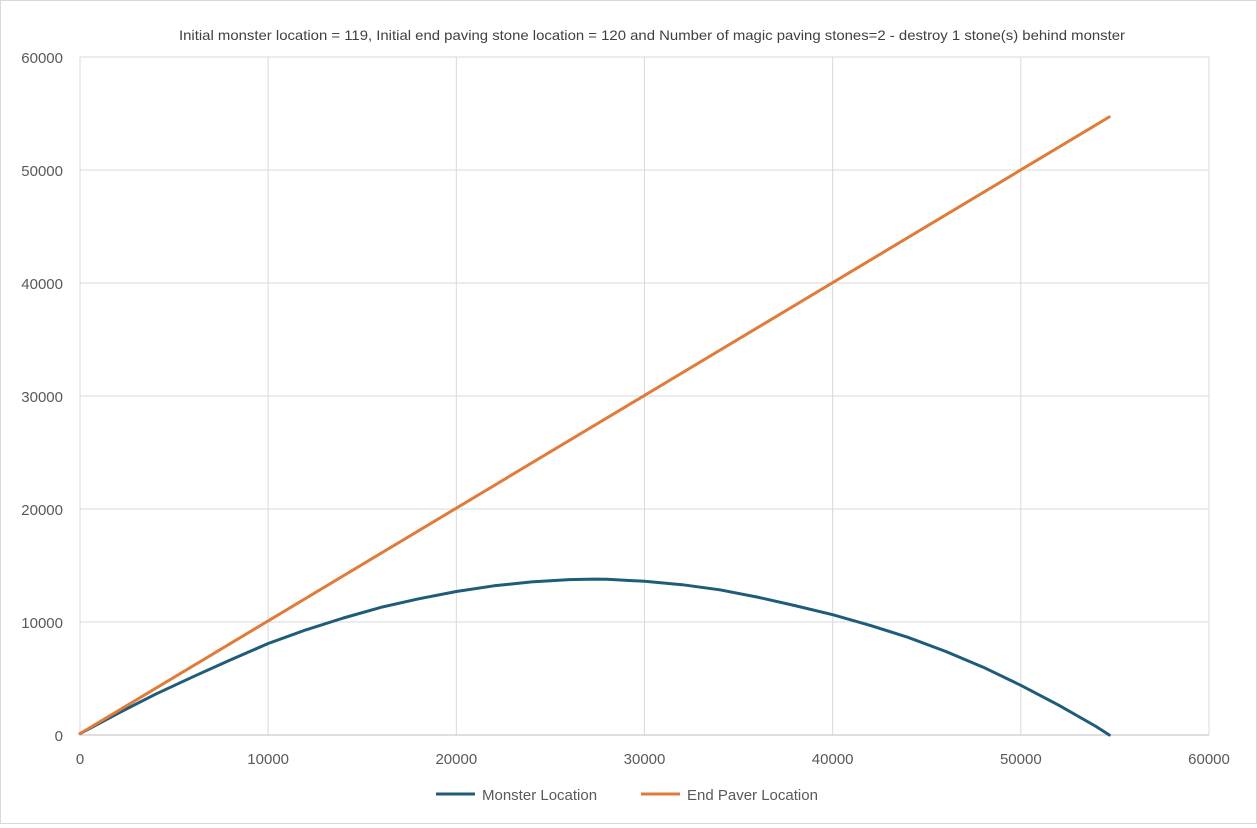  Describe the element at coordinates (627, 795) in the screenshot. I see `legend: Monster Location End Paver Location` at that location.